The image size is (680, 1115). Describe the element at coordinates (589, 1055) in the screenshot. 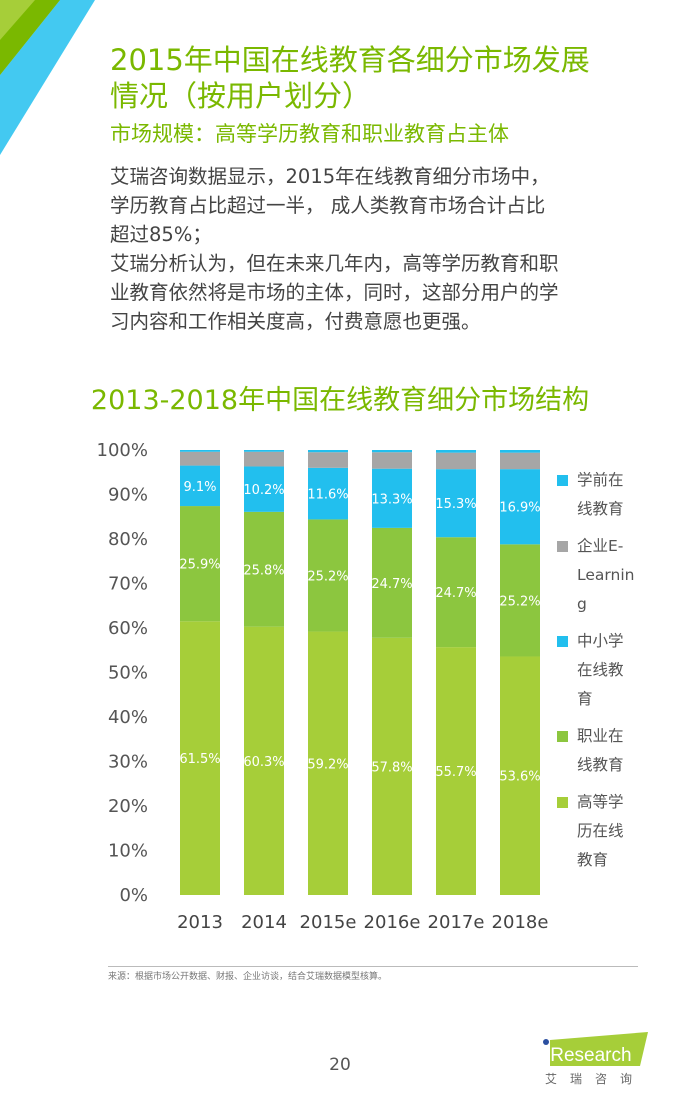

I see `svg-text: iResearch` at that location.